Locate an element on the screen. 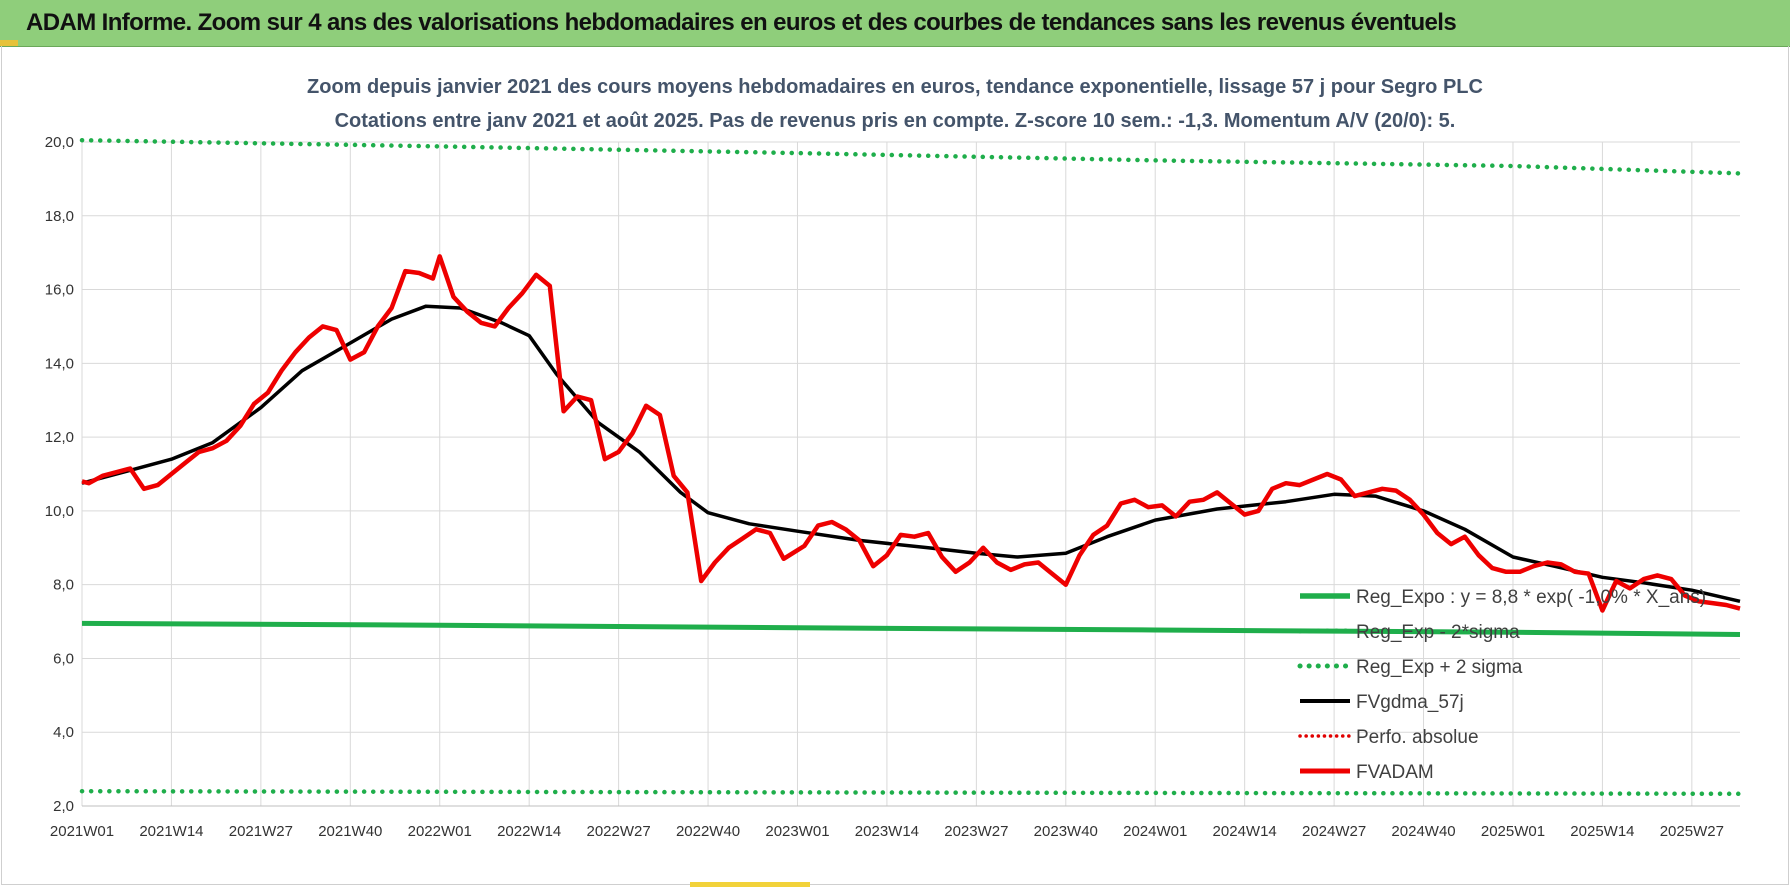 This screenshot has width=1790, height=887. x-tick-label: 2023W40 is located at coordinates (1066, 831).